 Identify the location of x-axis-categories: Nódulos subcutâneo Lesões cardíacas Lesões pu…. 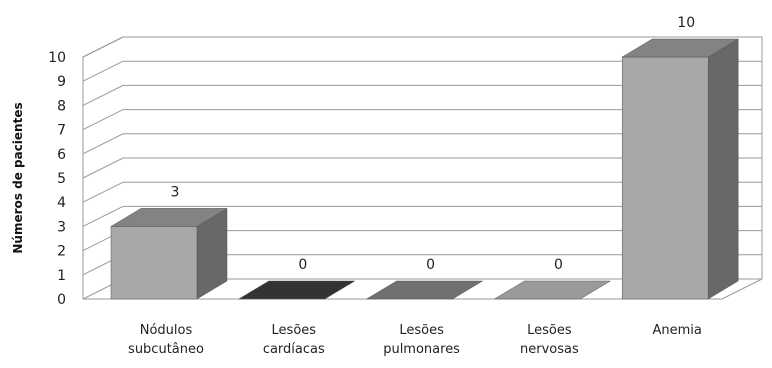
(415, 340).